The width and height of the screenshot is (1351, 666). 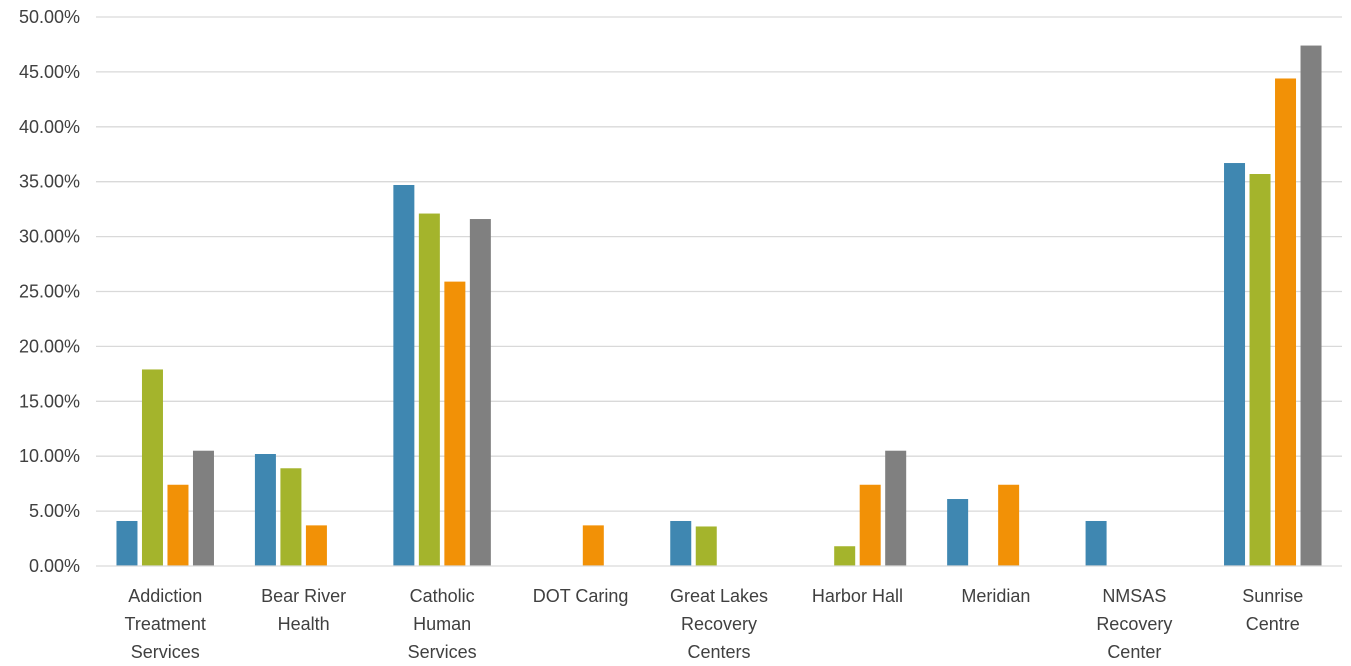 I want to click on x-category-label-line: Centre, so click(x=1273, y=624).